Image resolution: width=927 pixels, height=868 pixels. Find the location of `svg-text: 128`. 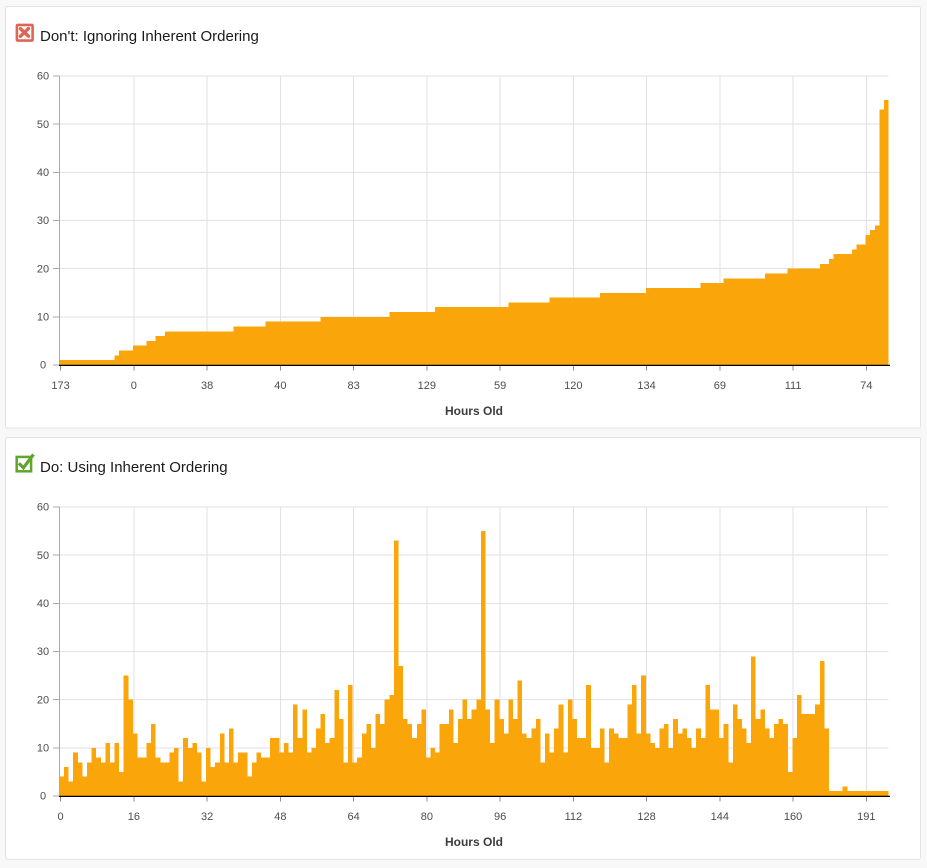

svg-text: 128 is located at coordinates (646, 817).